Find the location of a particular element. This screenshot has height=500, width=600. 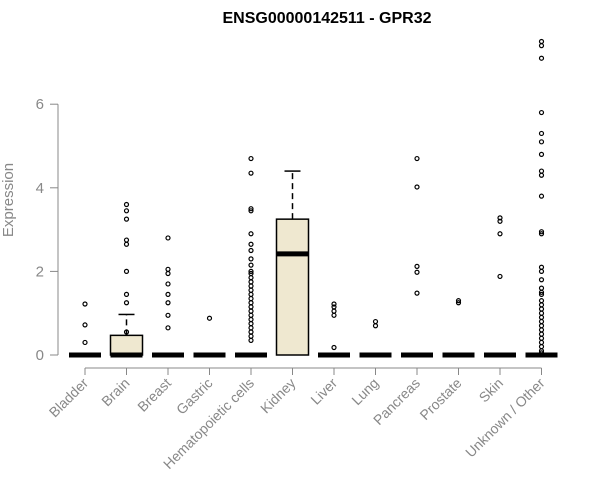

y-tick-label: 2 is located at coordinates (40, 271).